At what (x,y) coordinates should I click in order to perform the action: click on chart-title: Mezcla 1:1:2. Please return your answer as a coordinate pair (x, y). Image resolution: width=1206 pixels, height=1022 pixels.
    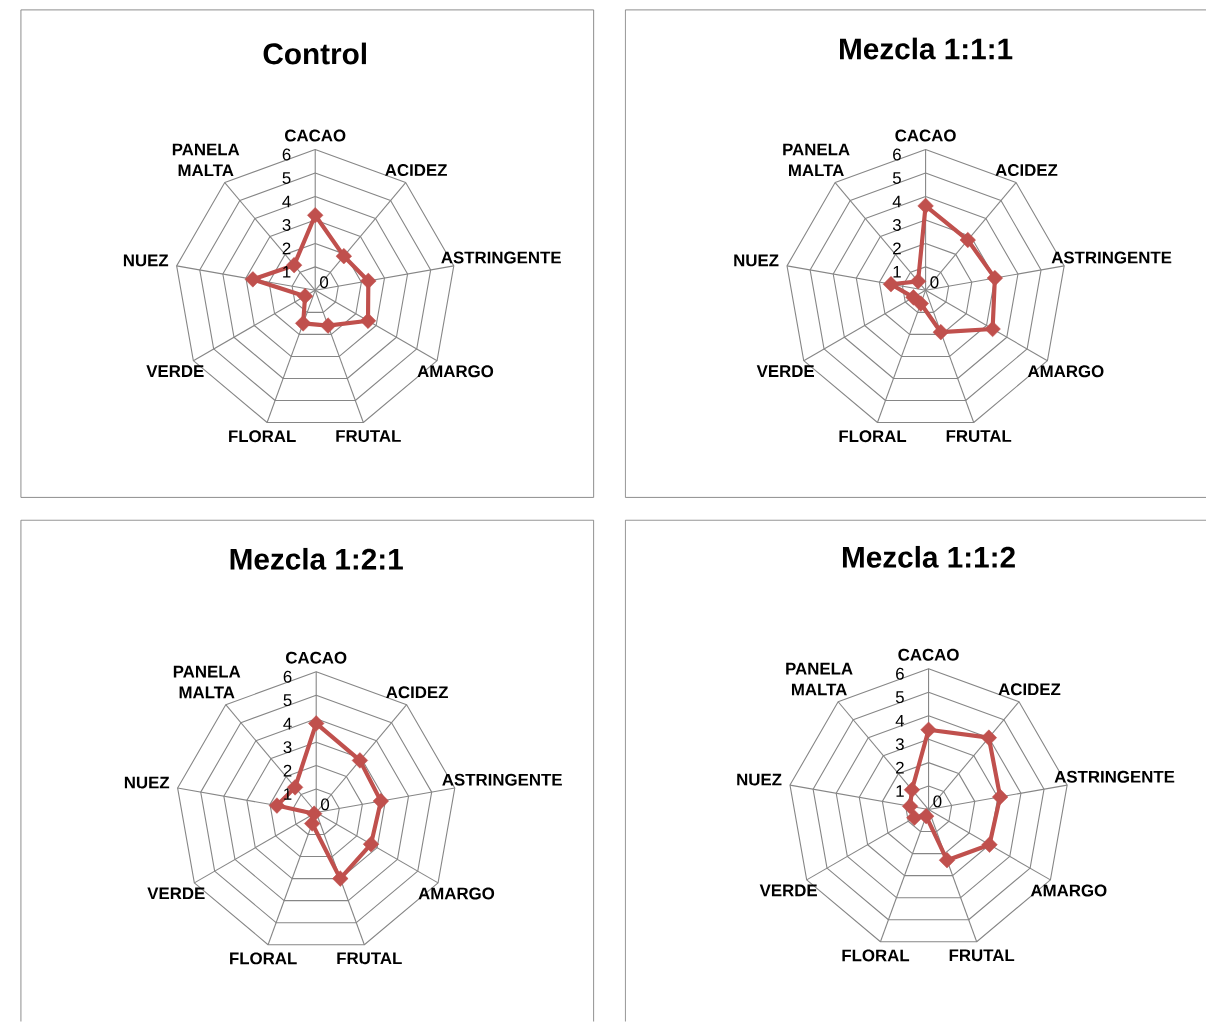
    Looking at the image, I should click on (928, 557).